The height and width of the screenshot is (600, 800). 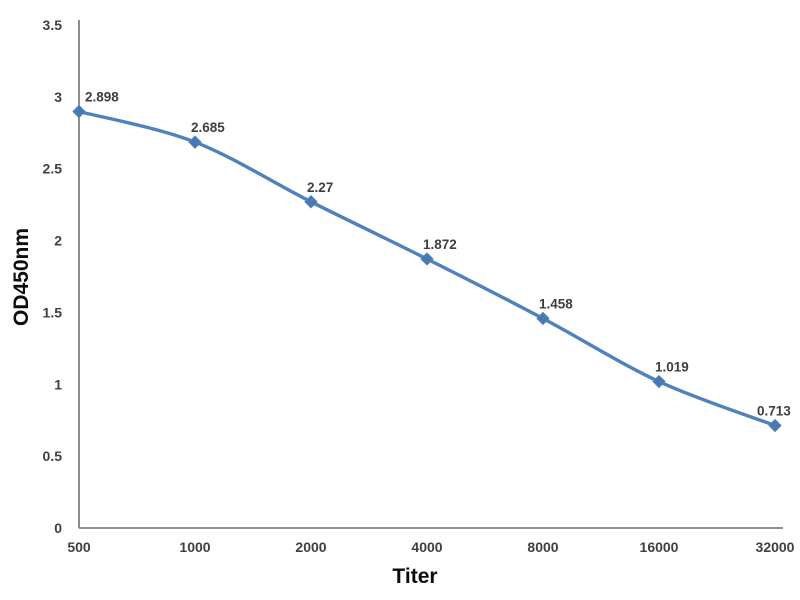 What do you see at coordinates (21, 277) in the screenshot?
I see `y-axis-title: OD450nm` at bounding box center [21, 277].